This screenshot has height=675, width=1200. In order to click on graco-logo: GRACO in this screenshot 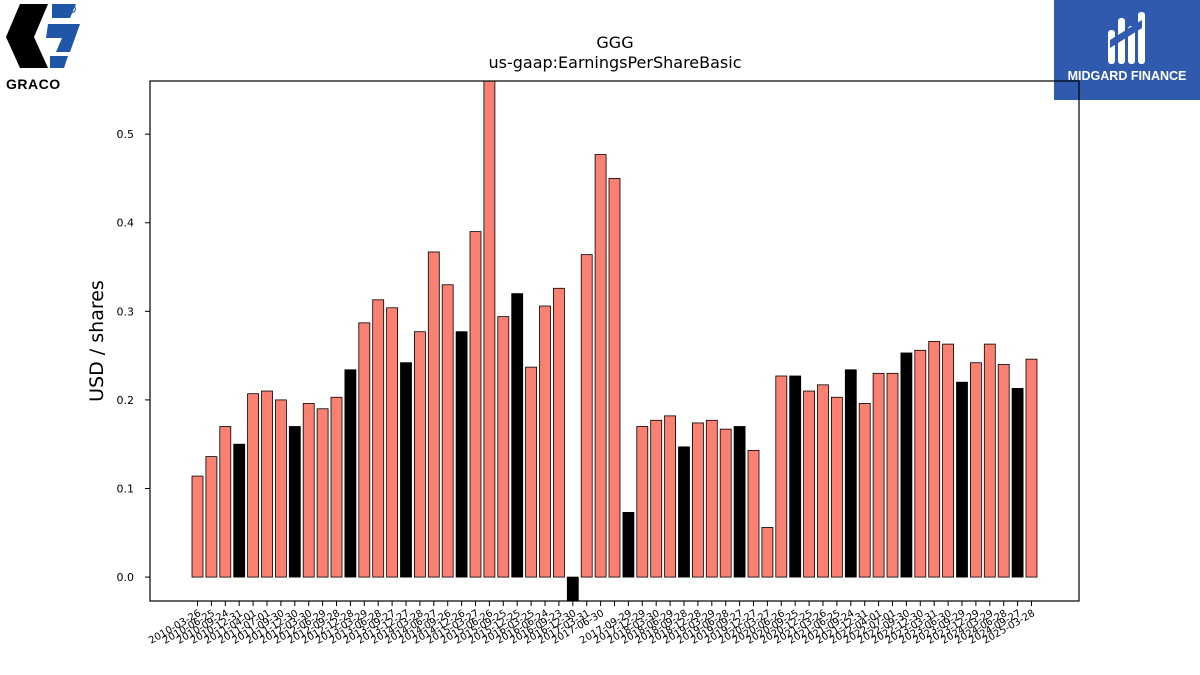, I will do `click(44, 48)`.